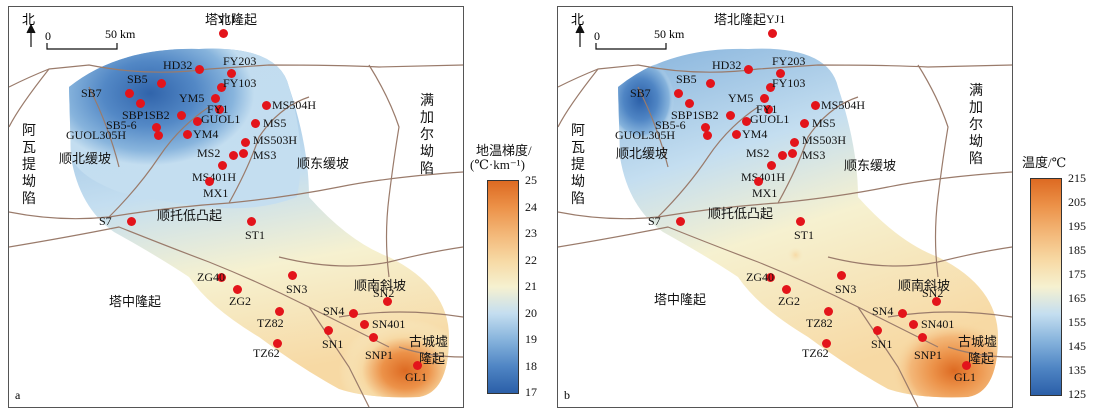 This screenshot has width=1098, height=414. I want to click on north-label: 北, so click(29, 19).